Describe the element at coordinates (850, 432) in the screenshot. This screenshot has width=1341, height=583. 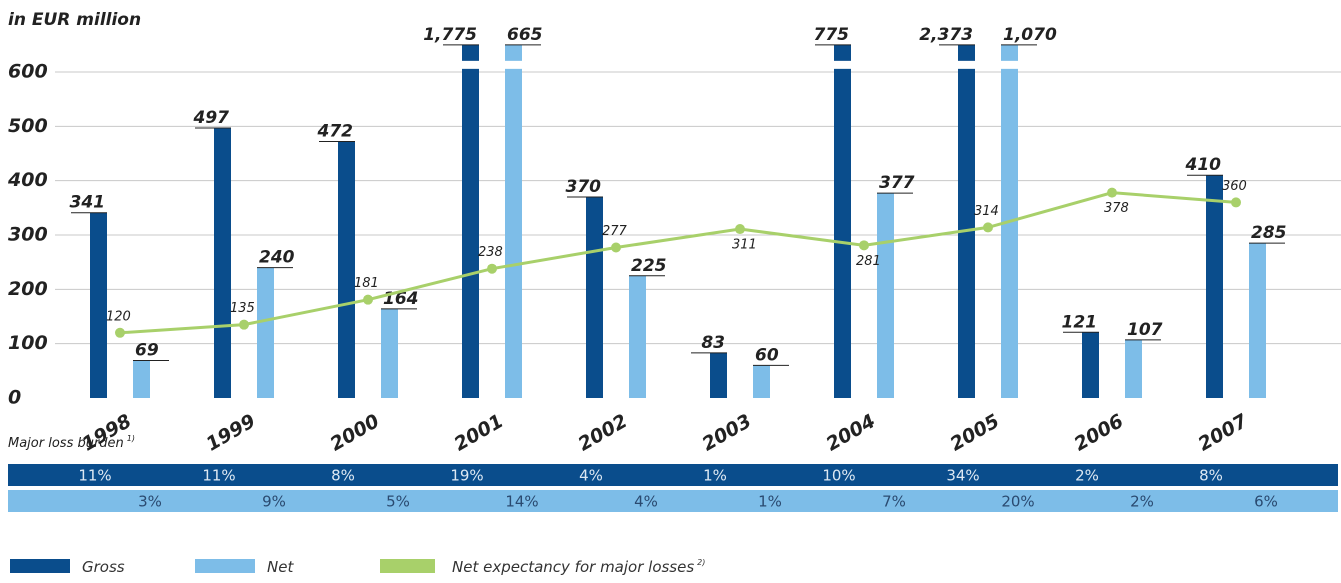
I see `x-tick-label: 2004` at that location.